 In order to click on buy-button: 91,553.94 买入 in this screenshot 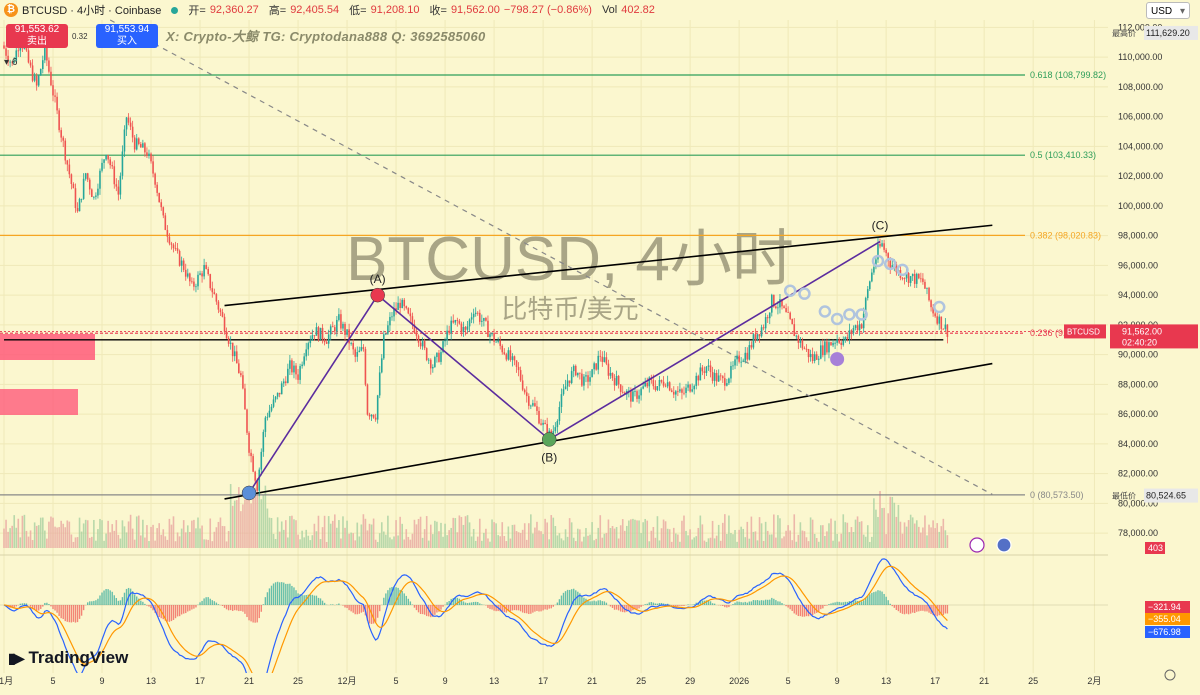, I will do `click(127, 36)`.